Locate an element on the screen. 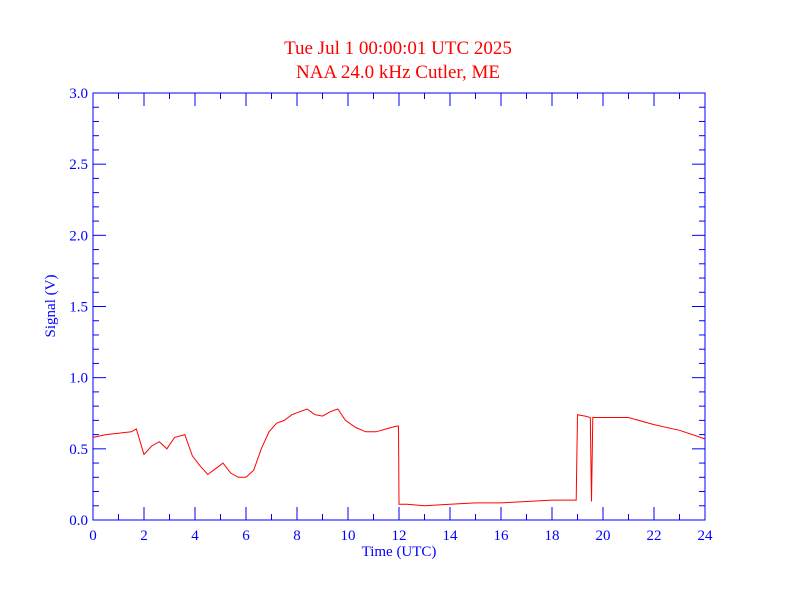 This screenshot has width=792, height=612. y-tick-label: 0.5 is located at coordinates (78, 450).